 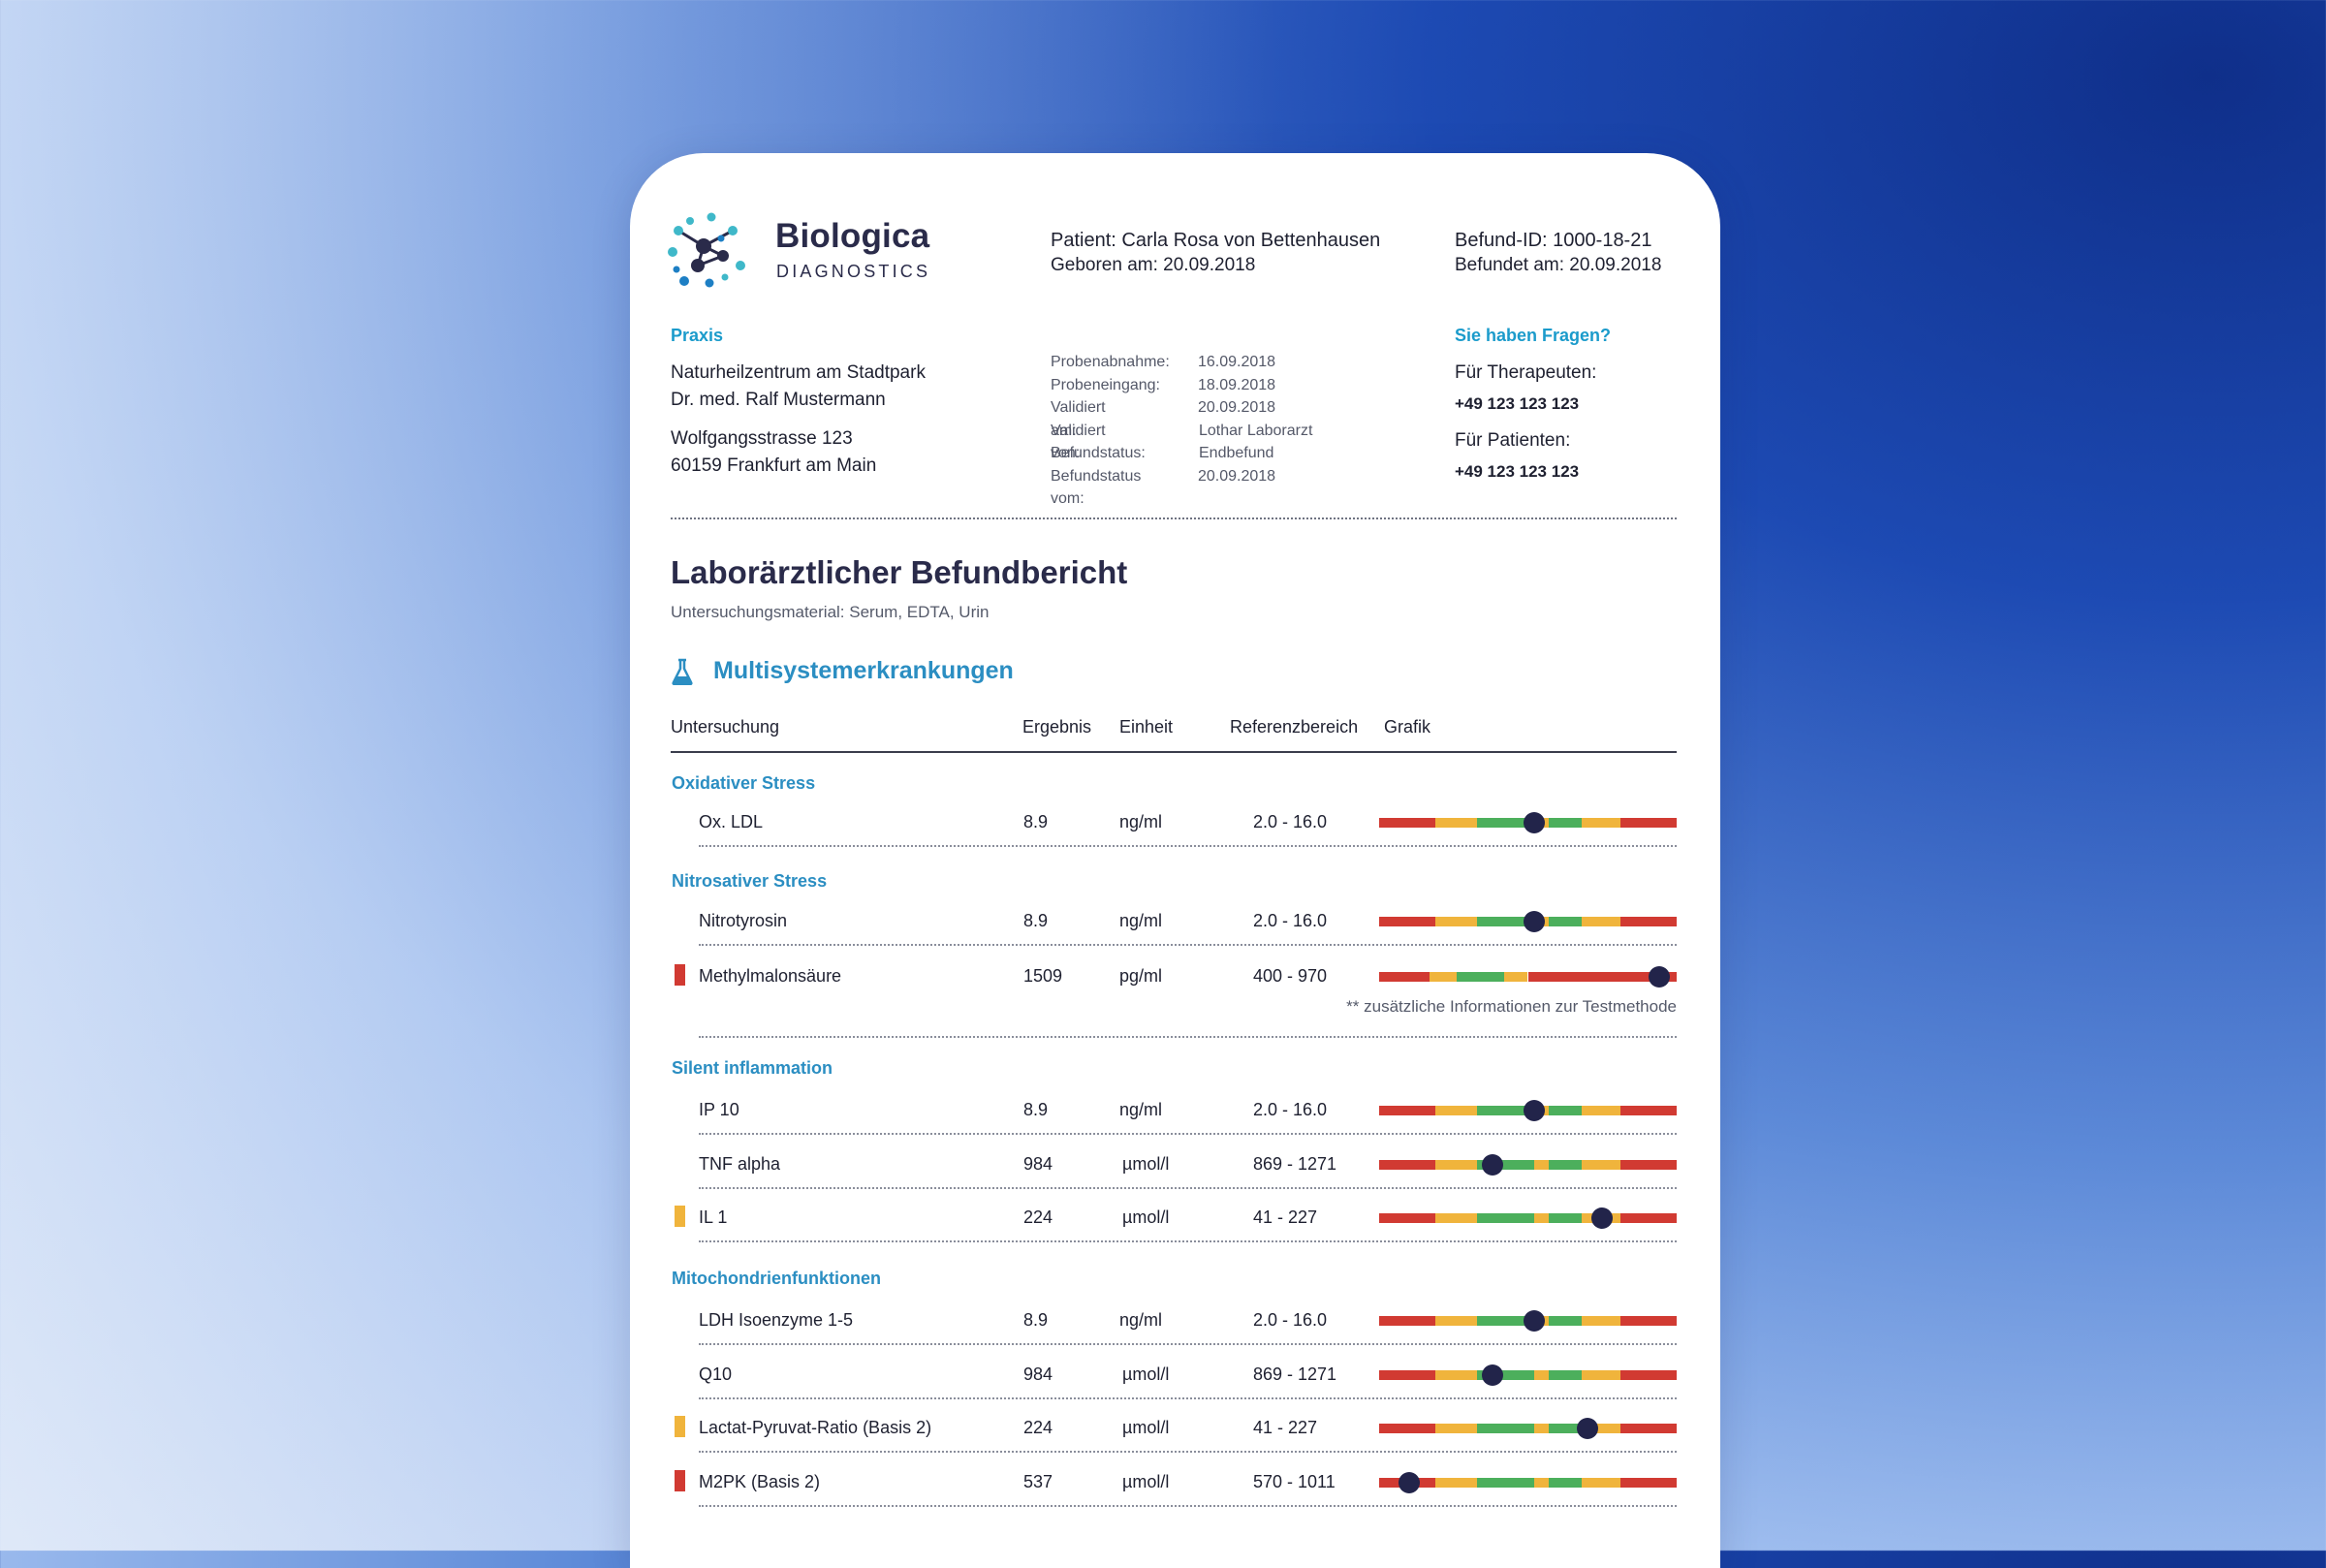 What do you see at coordinates (740, 1164) in the screenshot?
I see `test-name: TNF alpha` at bounding box center [740, 1164].